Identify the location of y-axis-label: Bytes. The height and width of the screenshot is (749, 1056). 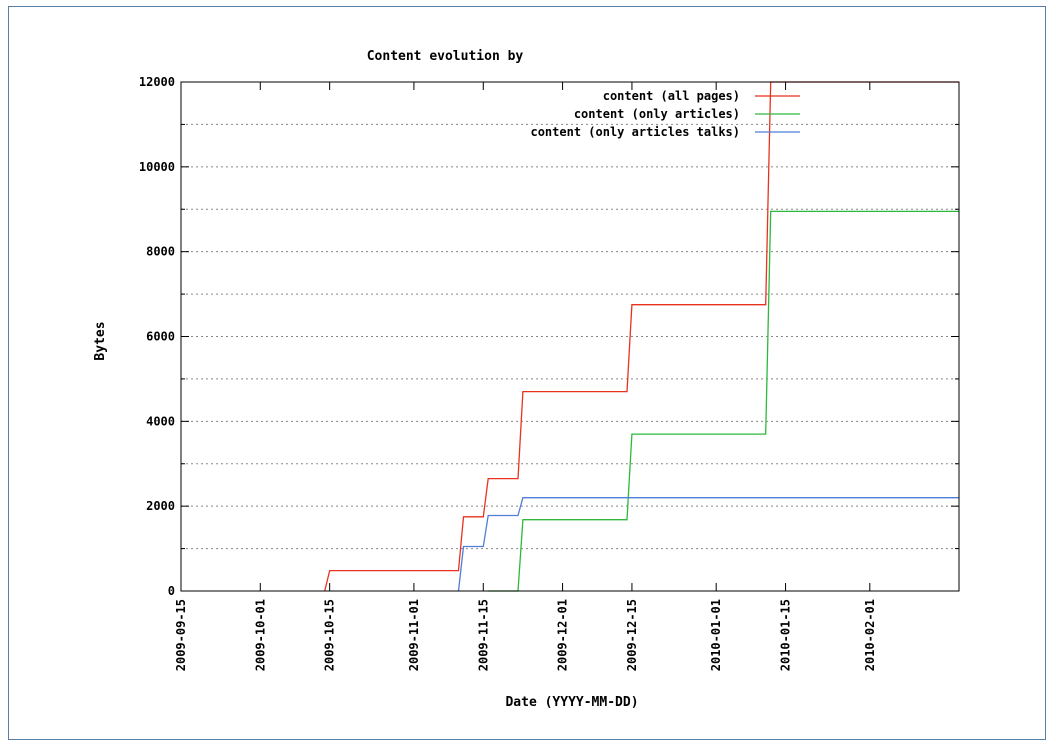
(100, 340).